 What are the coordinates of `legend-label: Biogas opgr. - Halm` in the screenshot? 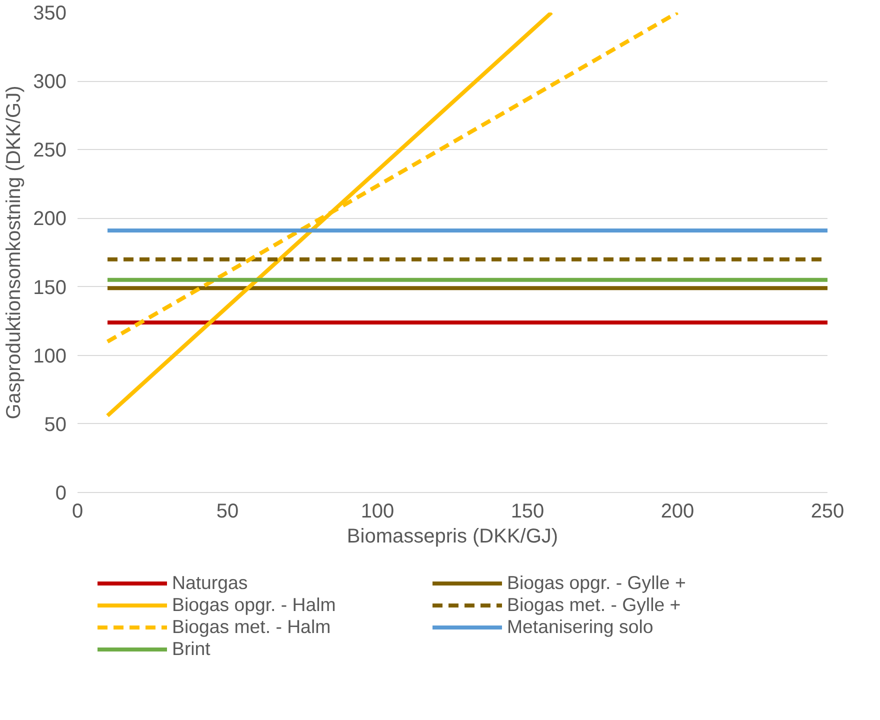 It's located at (254, 605).